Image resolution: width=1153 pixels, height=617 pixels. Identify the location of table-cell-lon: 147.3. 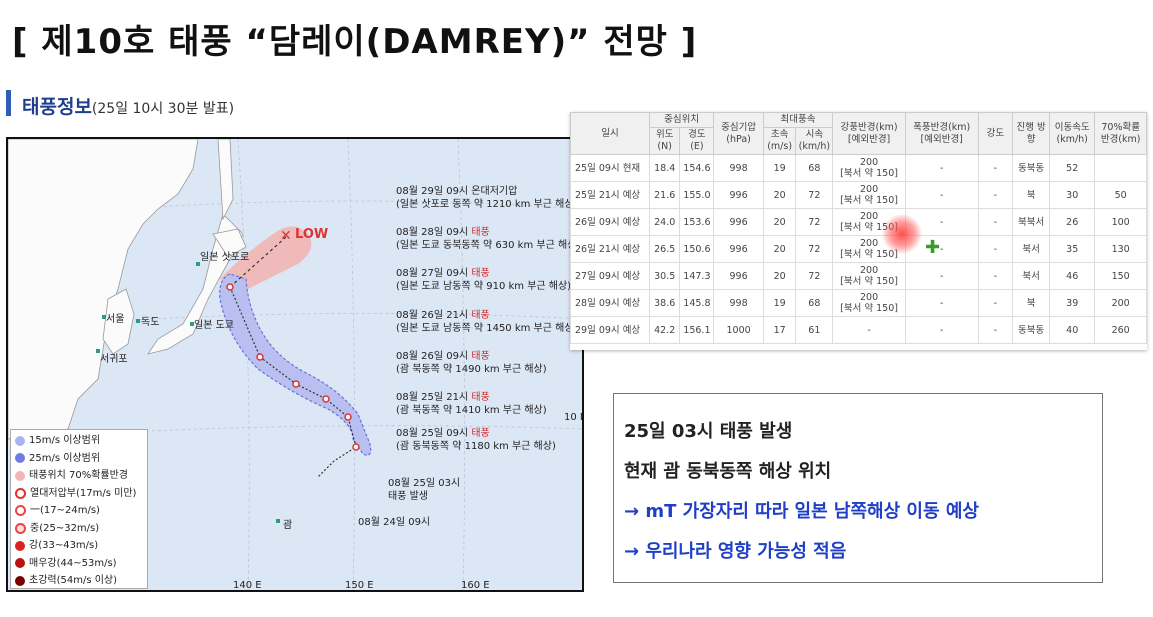
(697, 276).